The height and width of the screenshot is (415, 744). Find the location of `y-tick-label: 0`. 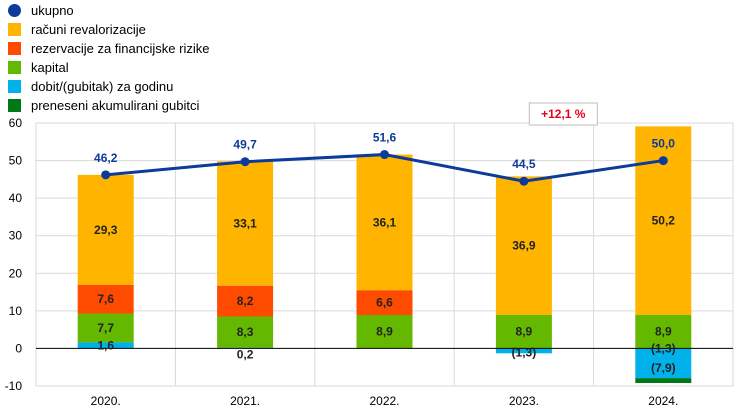

y-tick-label: 0 is located at coordinates (18, 348).